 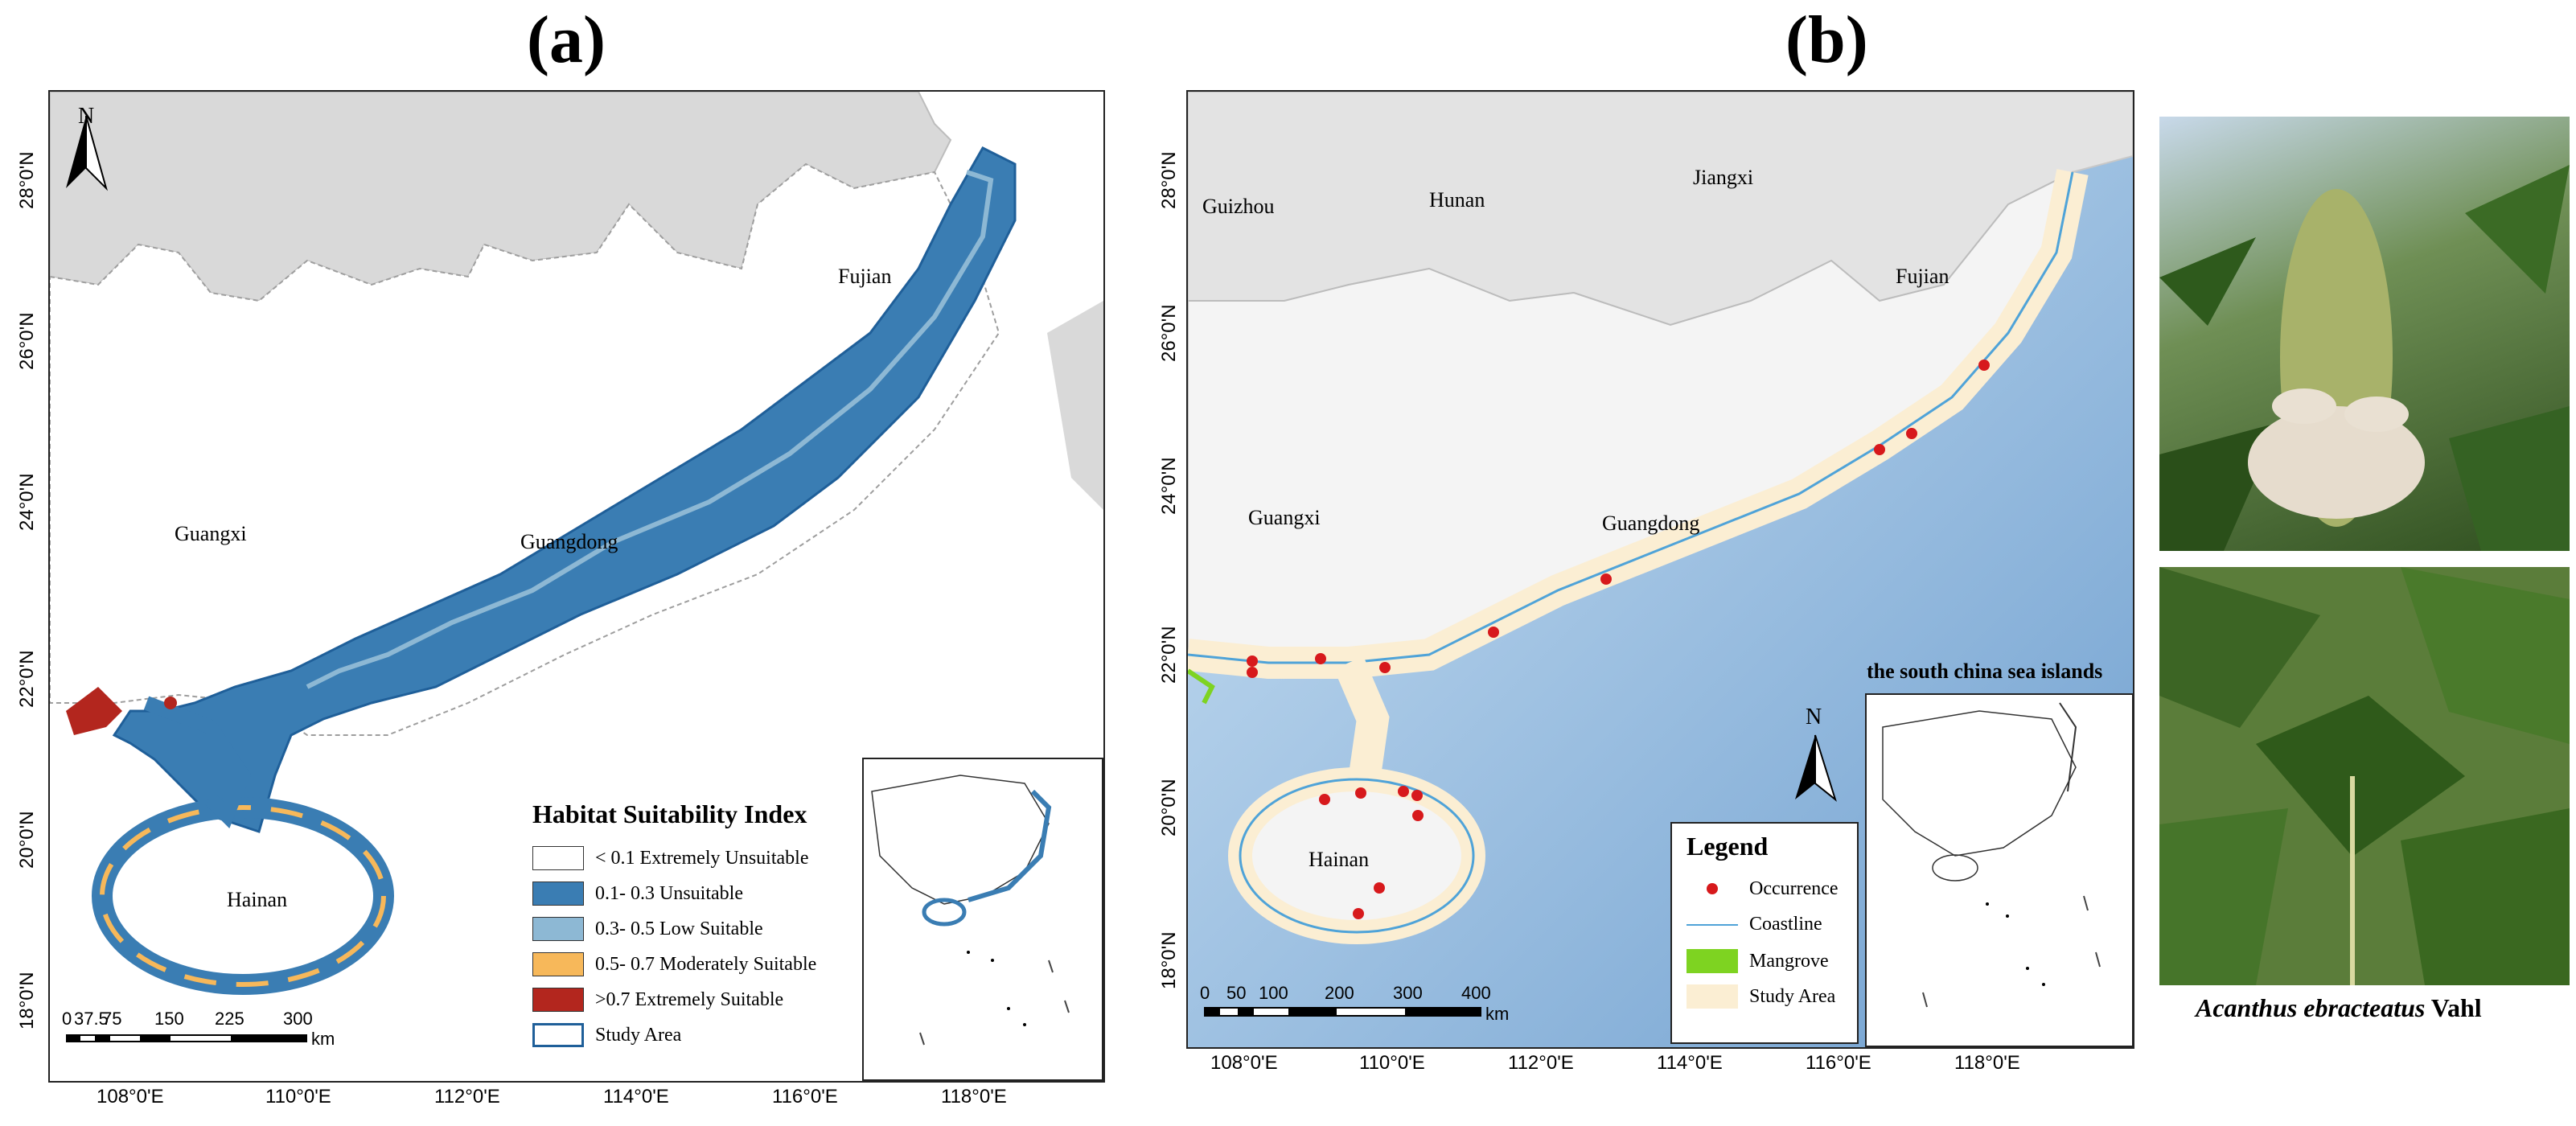 I want to click on scale-label: 37.5, so click(x=91, y=1019).